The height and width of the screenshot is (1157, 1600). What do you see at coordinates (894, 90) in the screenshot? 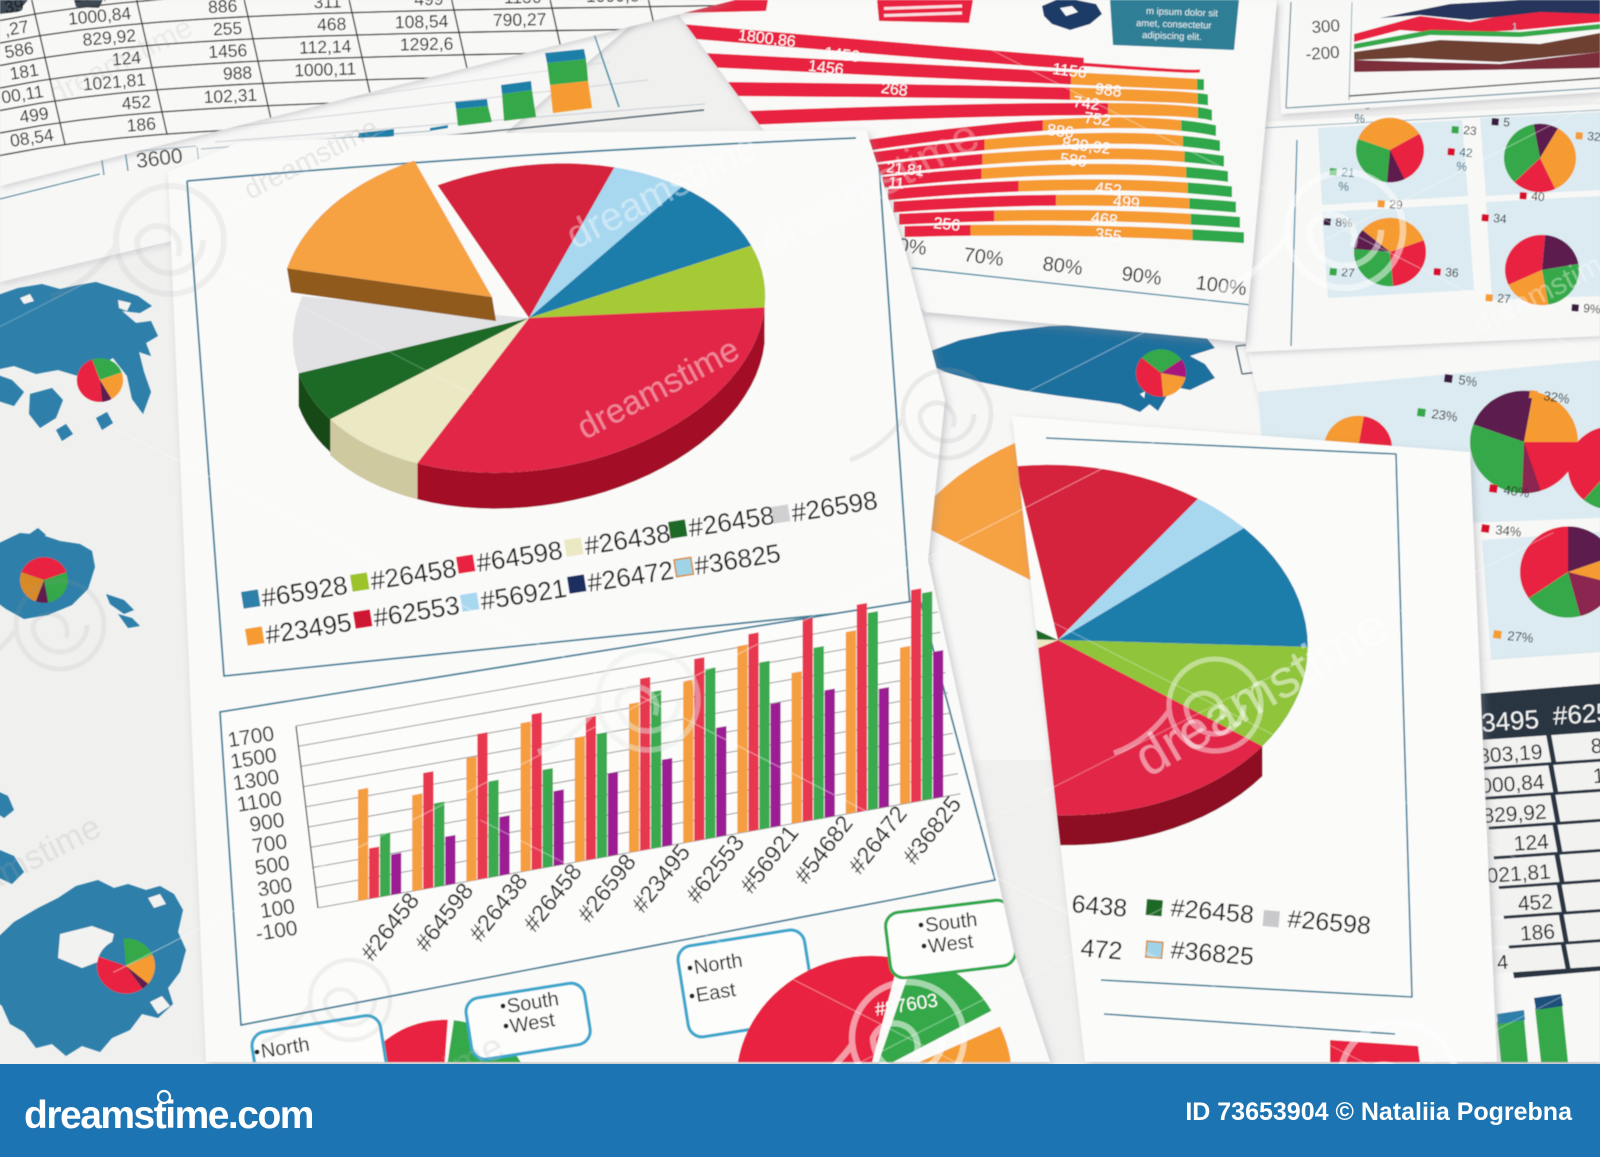
I see `svg-text: 268` at bounding box center [894, 90].